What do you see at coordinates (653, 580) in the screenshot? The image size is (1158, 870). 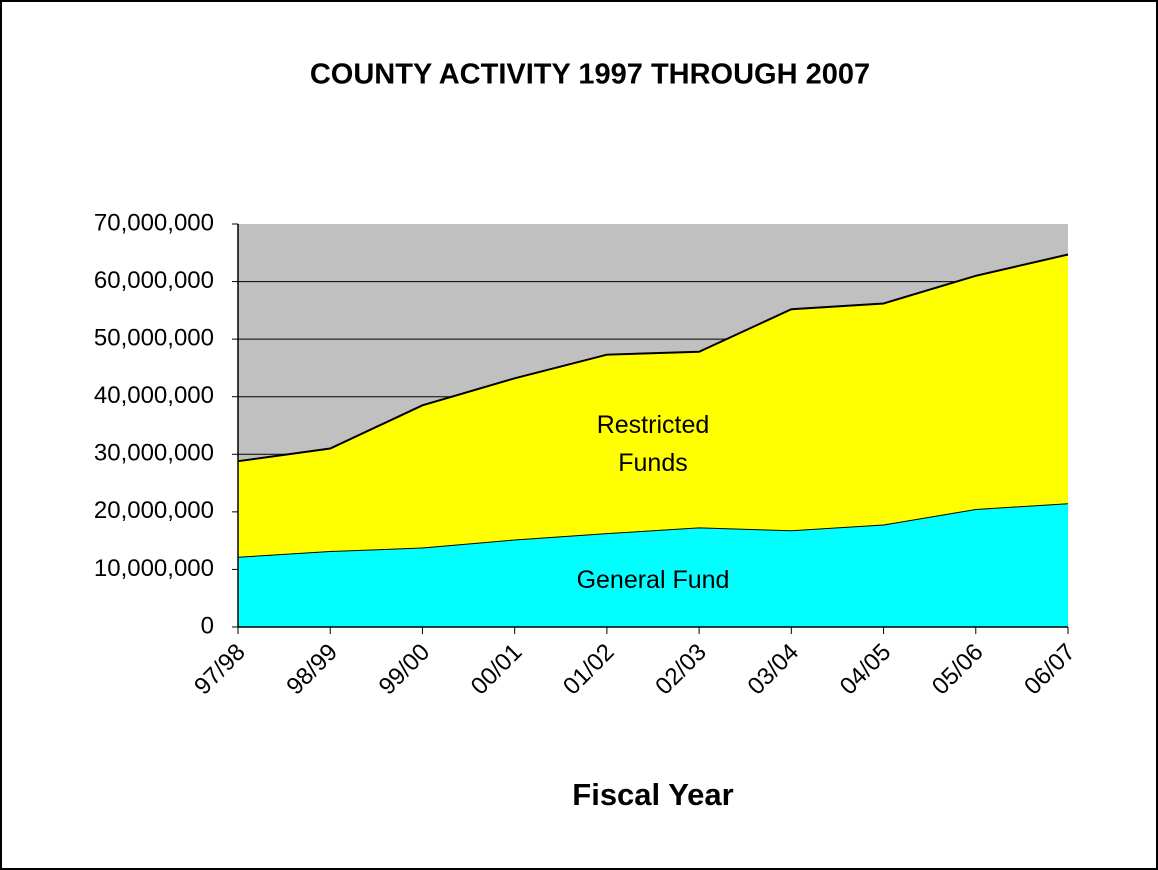 I see `area-label: General Fund` at bounding box center [653, 580].